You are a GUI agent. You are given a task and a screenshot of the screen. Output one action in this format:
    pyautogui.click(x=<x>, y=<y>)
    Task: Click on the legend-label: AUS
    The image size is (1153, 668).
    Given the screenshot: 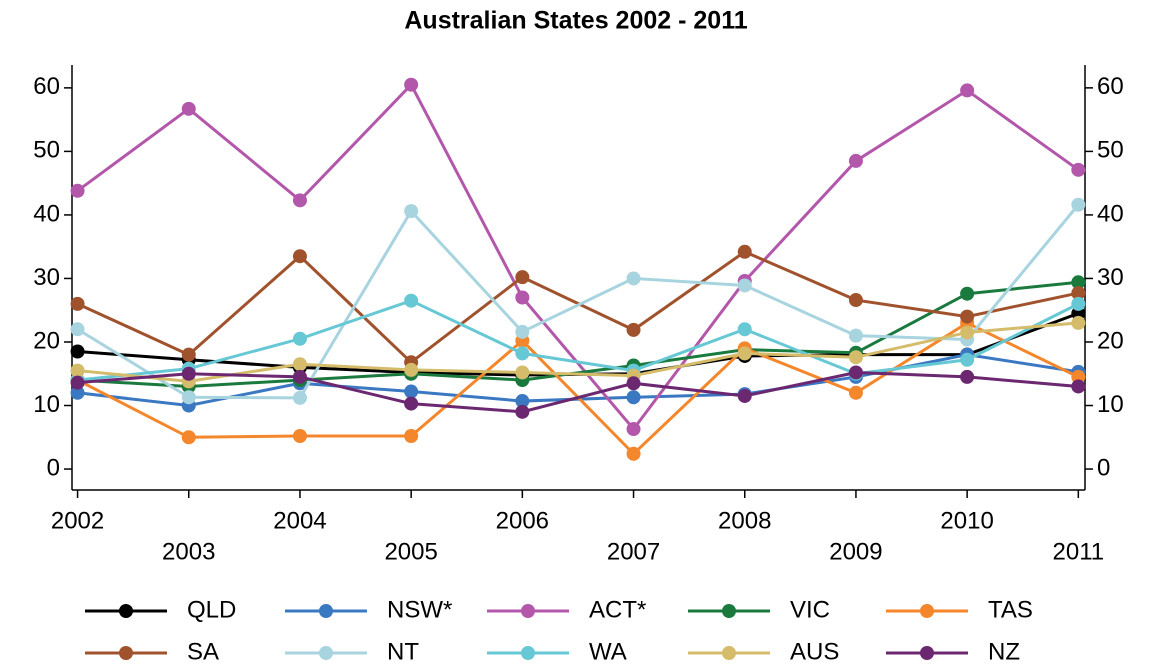 What is the action you would take?
    pyautogui.click(x=814, y=651)
    